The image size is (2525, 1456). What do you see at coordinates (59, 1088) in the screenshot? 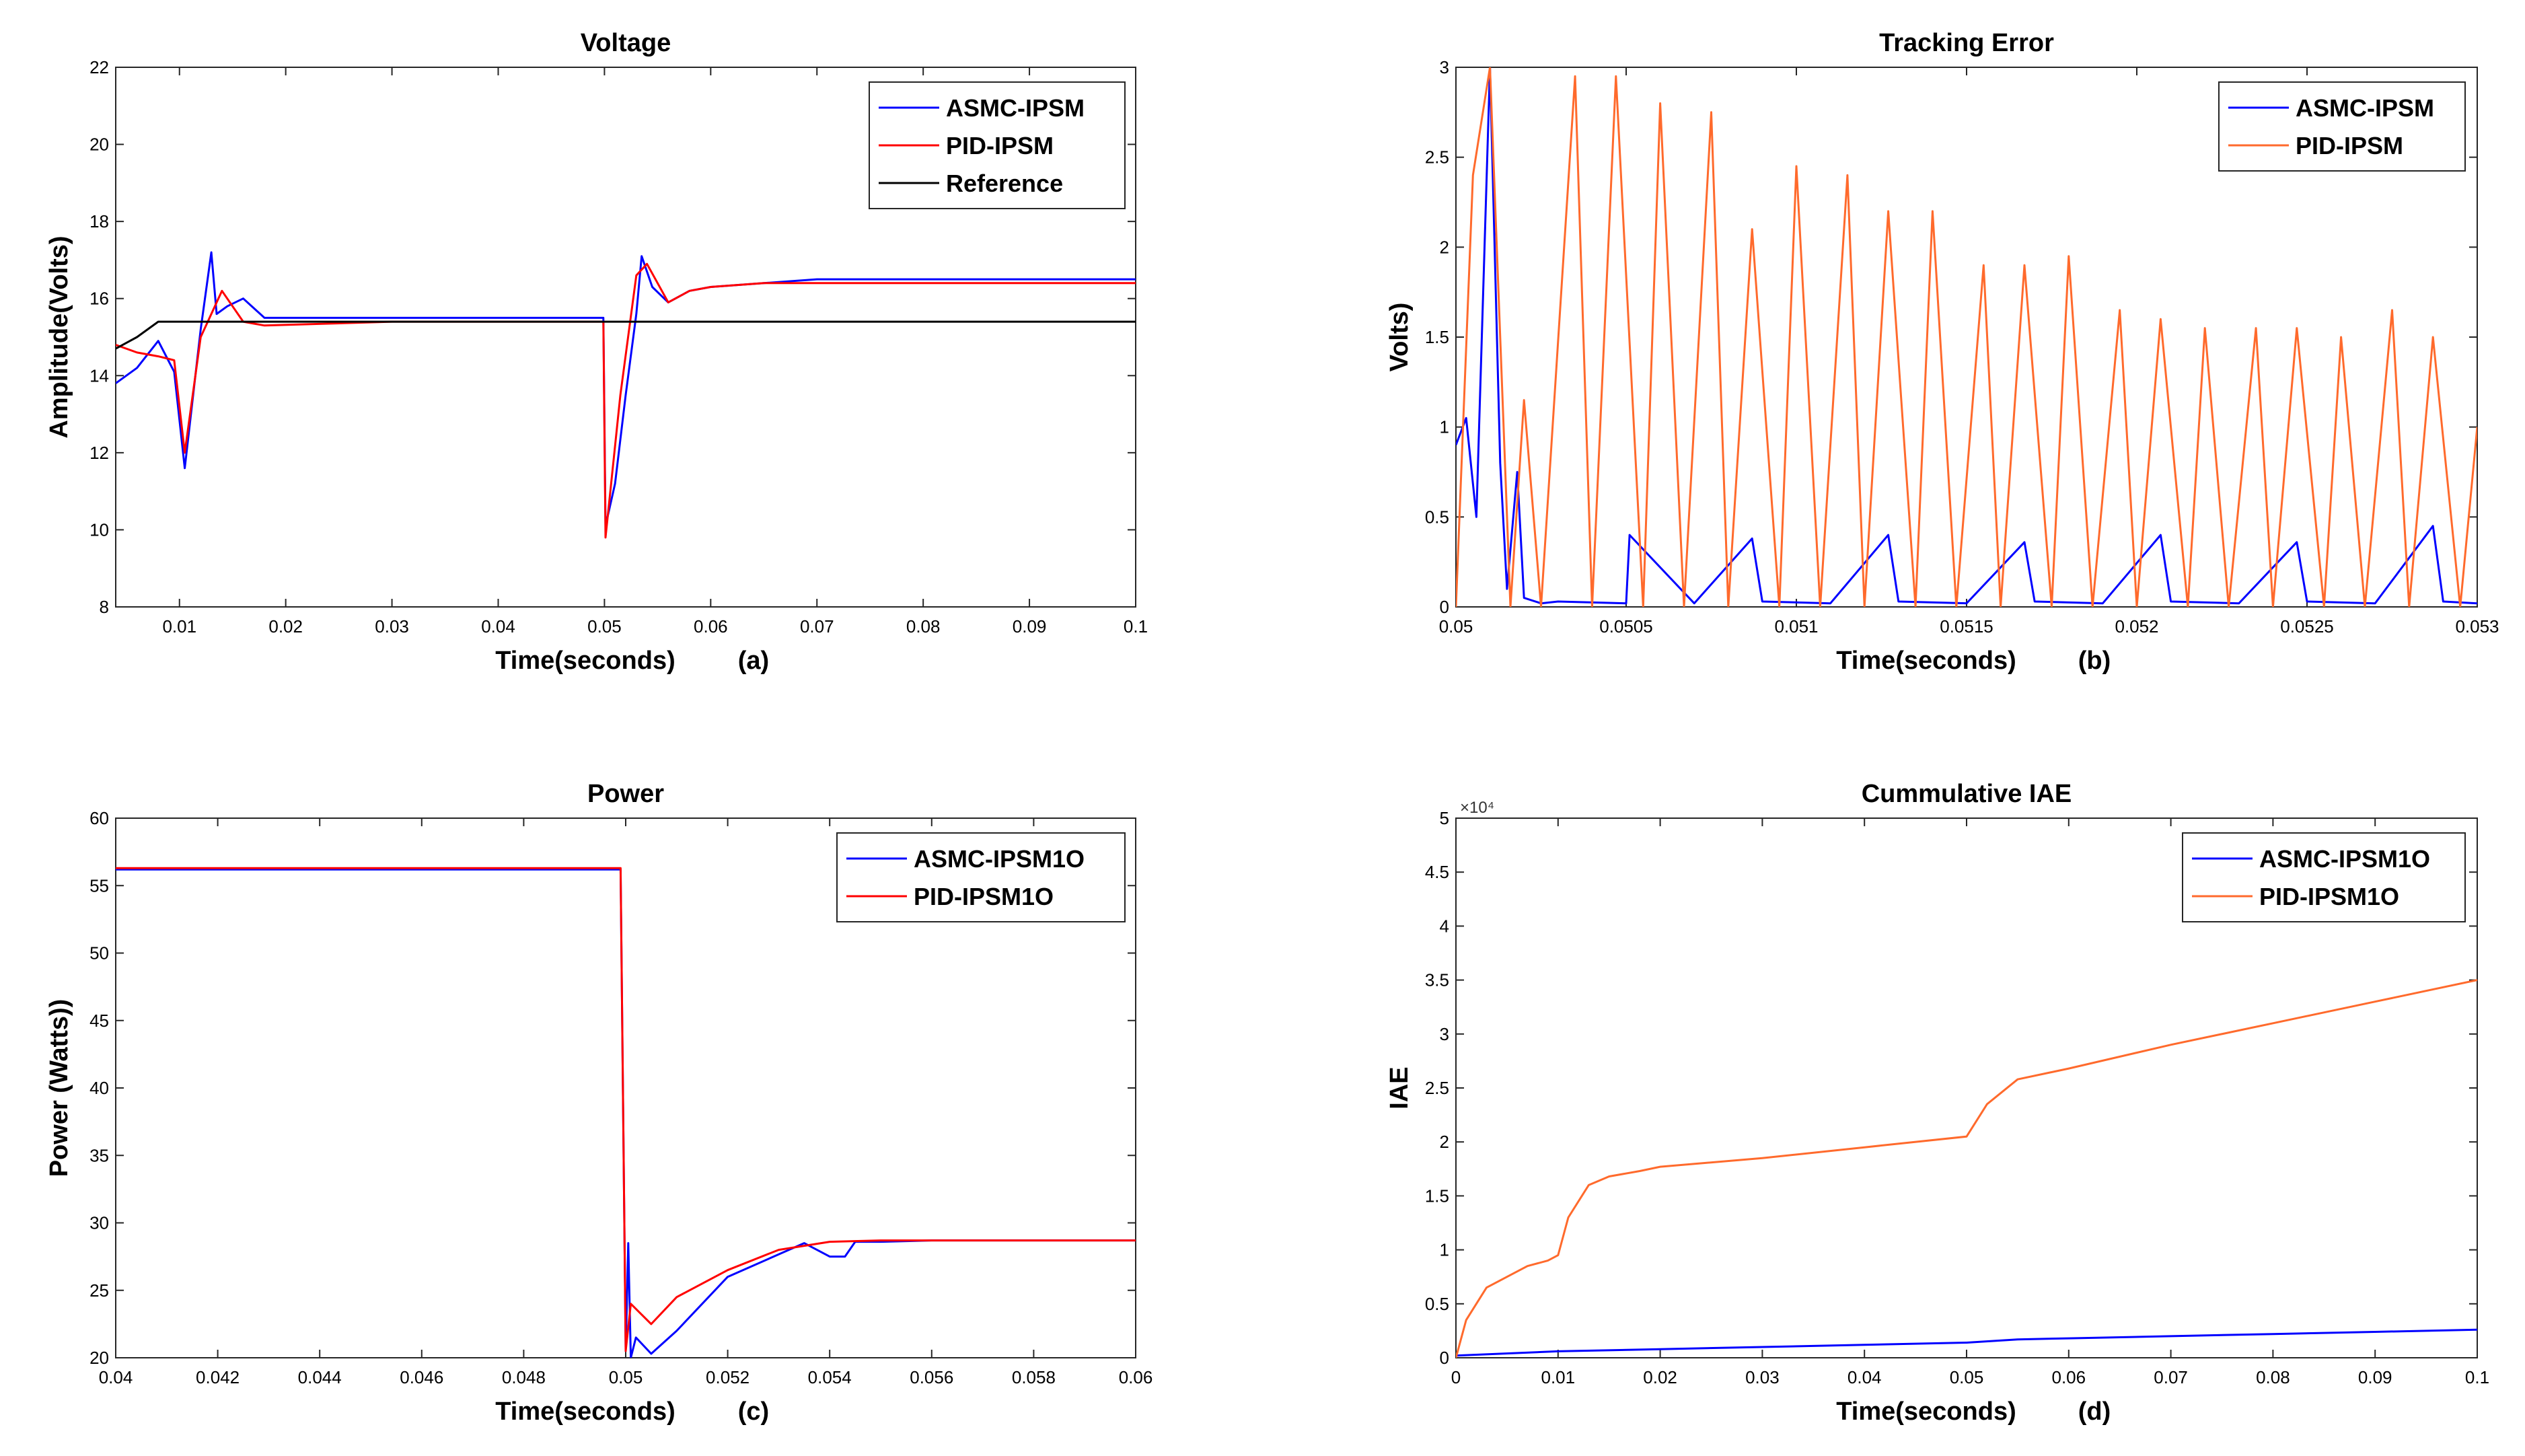
I see `y-axis-label: Power (Watts))` at bounding box center [59, 1088].